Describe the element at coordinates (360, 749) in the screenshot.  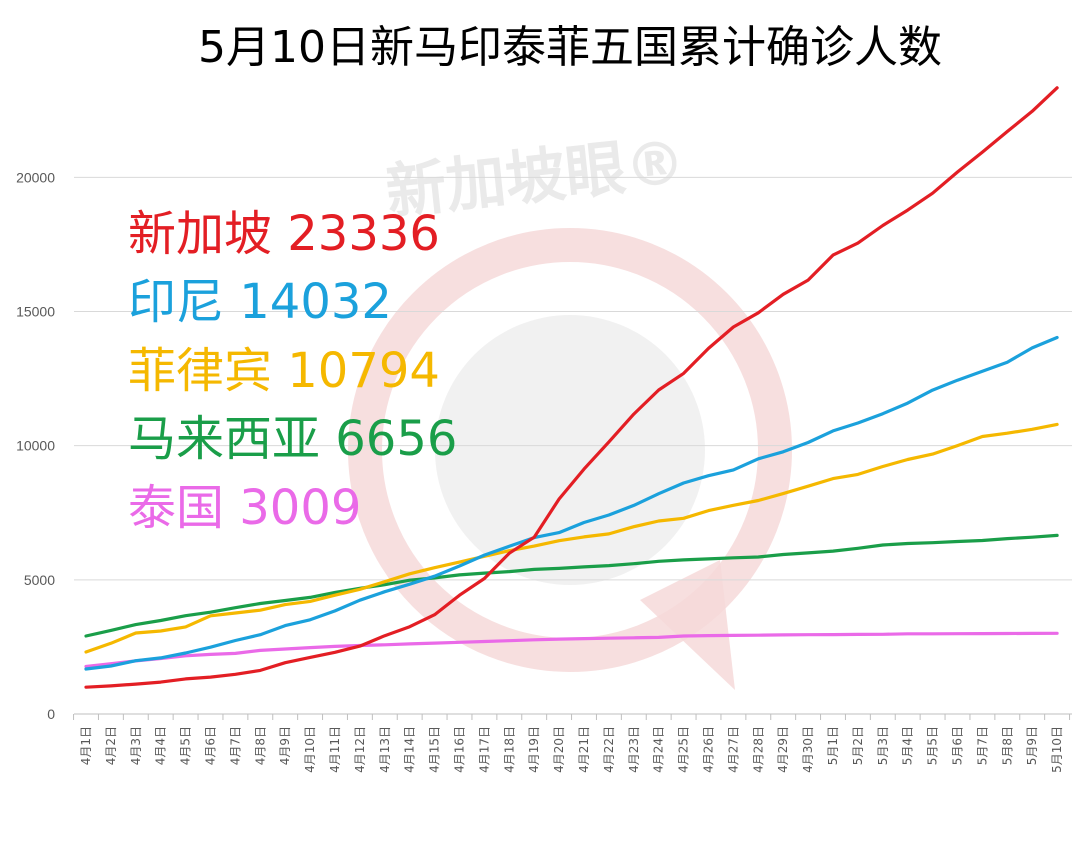
I see `x-tick-label: 4月12日` at that location.